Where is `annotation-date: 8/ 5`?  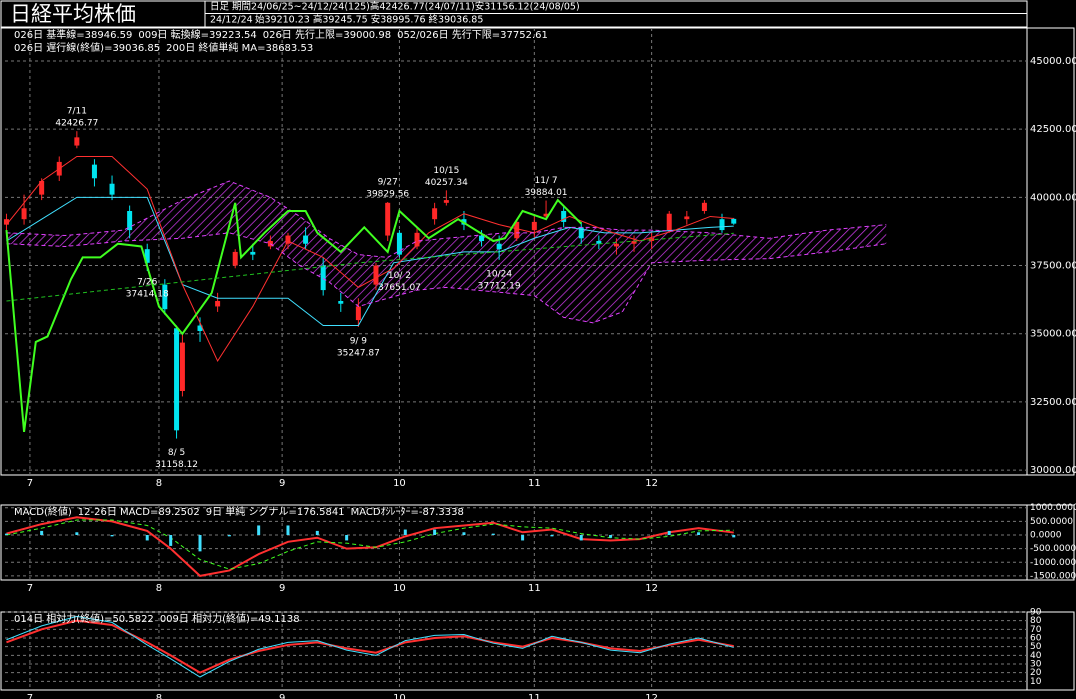
annotation-date: 8/ 5 is located at coordinates (176, 453).